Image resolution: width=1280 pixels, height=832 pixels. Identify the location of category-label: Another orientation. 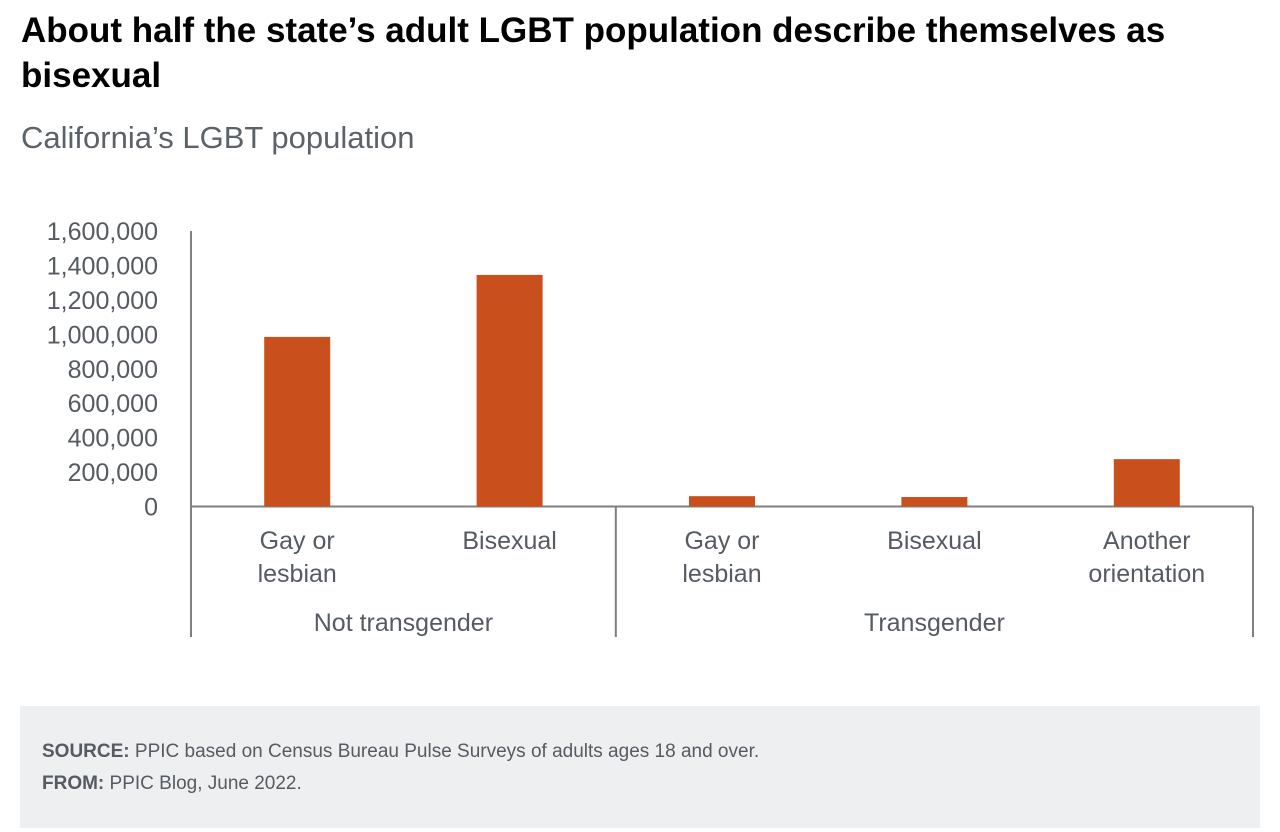
(1146, 557).